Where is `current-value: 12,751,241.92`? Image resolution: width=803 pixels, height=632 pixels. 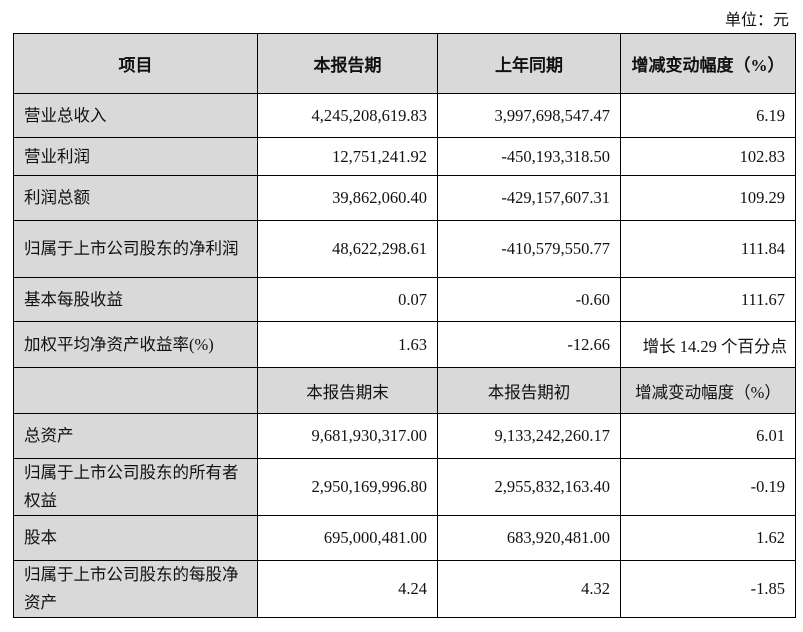 current-value: 12,751,241.92 is located at coordinates (347, 156).